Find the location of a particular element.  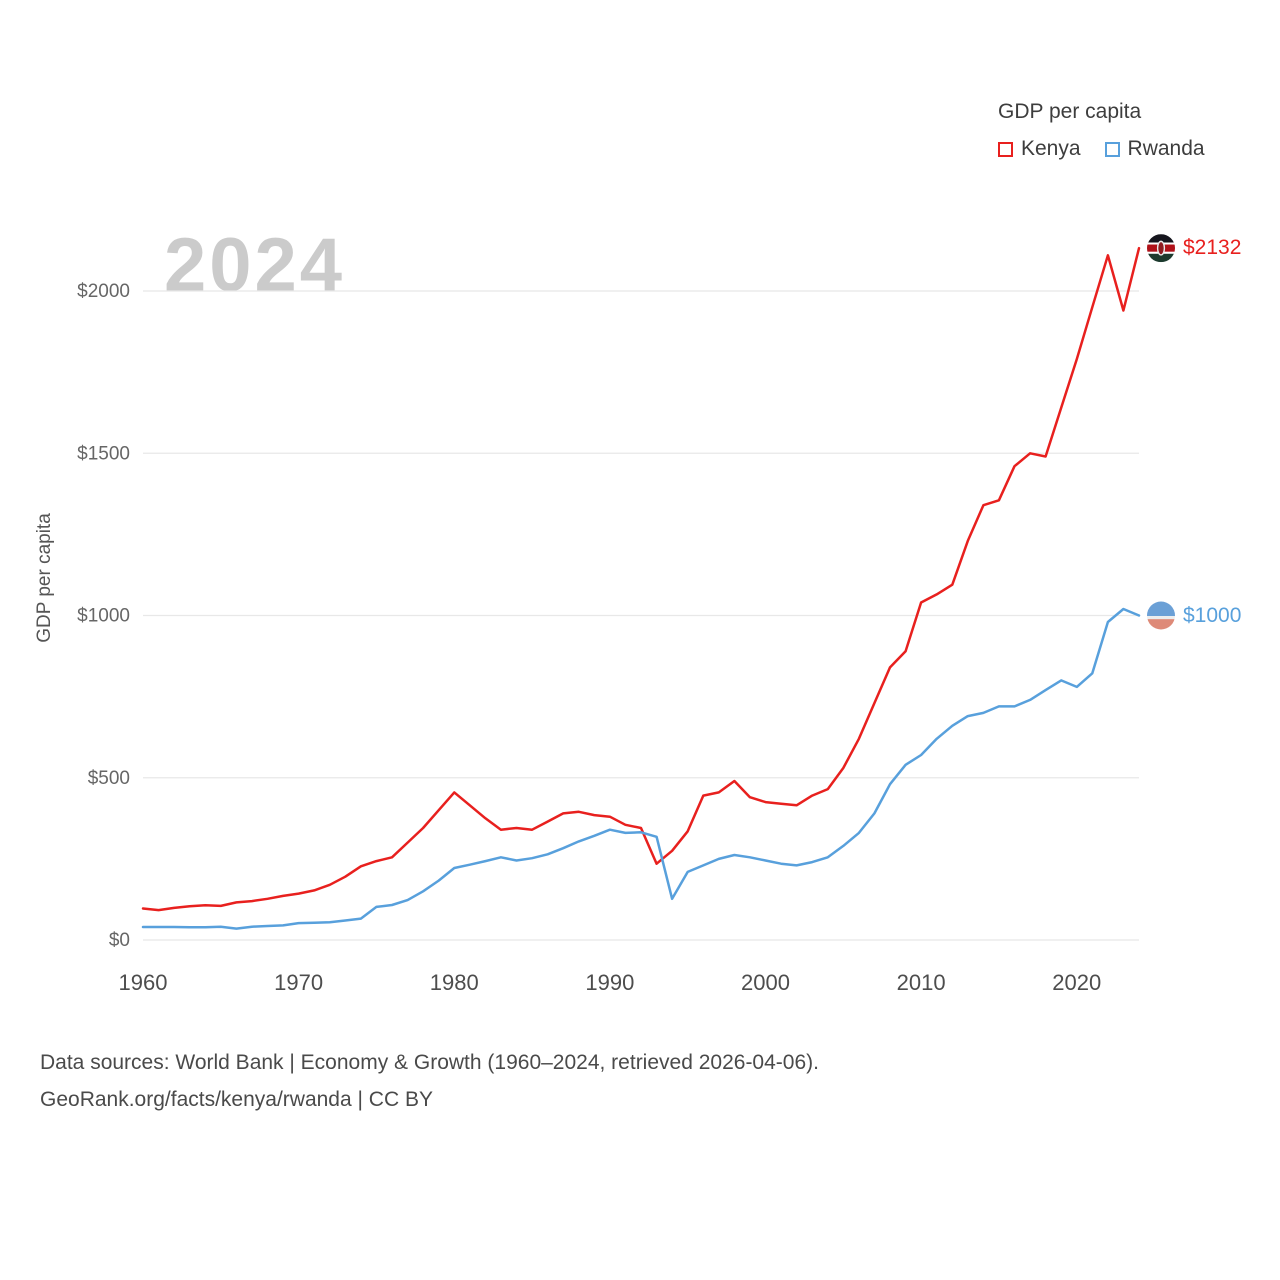

legend: GDP per capita Kenya Rwanda is located at coordinates (1101, 130).